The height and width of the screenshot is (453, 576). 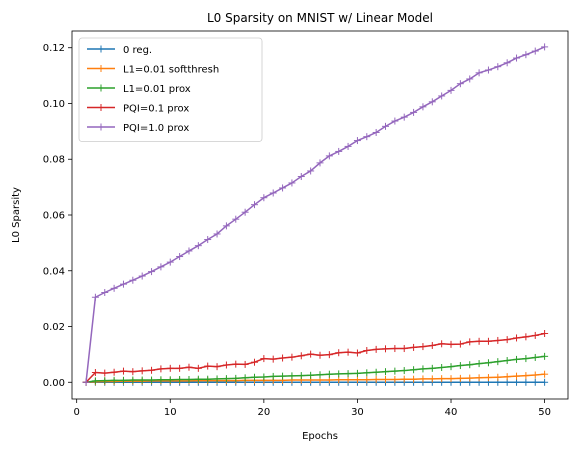 I want to click on legend-label: PQI=0.1 prox, so click(x=156, y=109).